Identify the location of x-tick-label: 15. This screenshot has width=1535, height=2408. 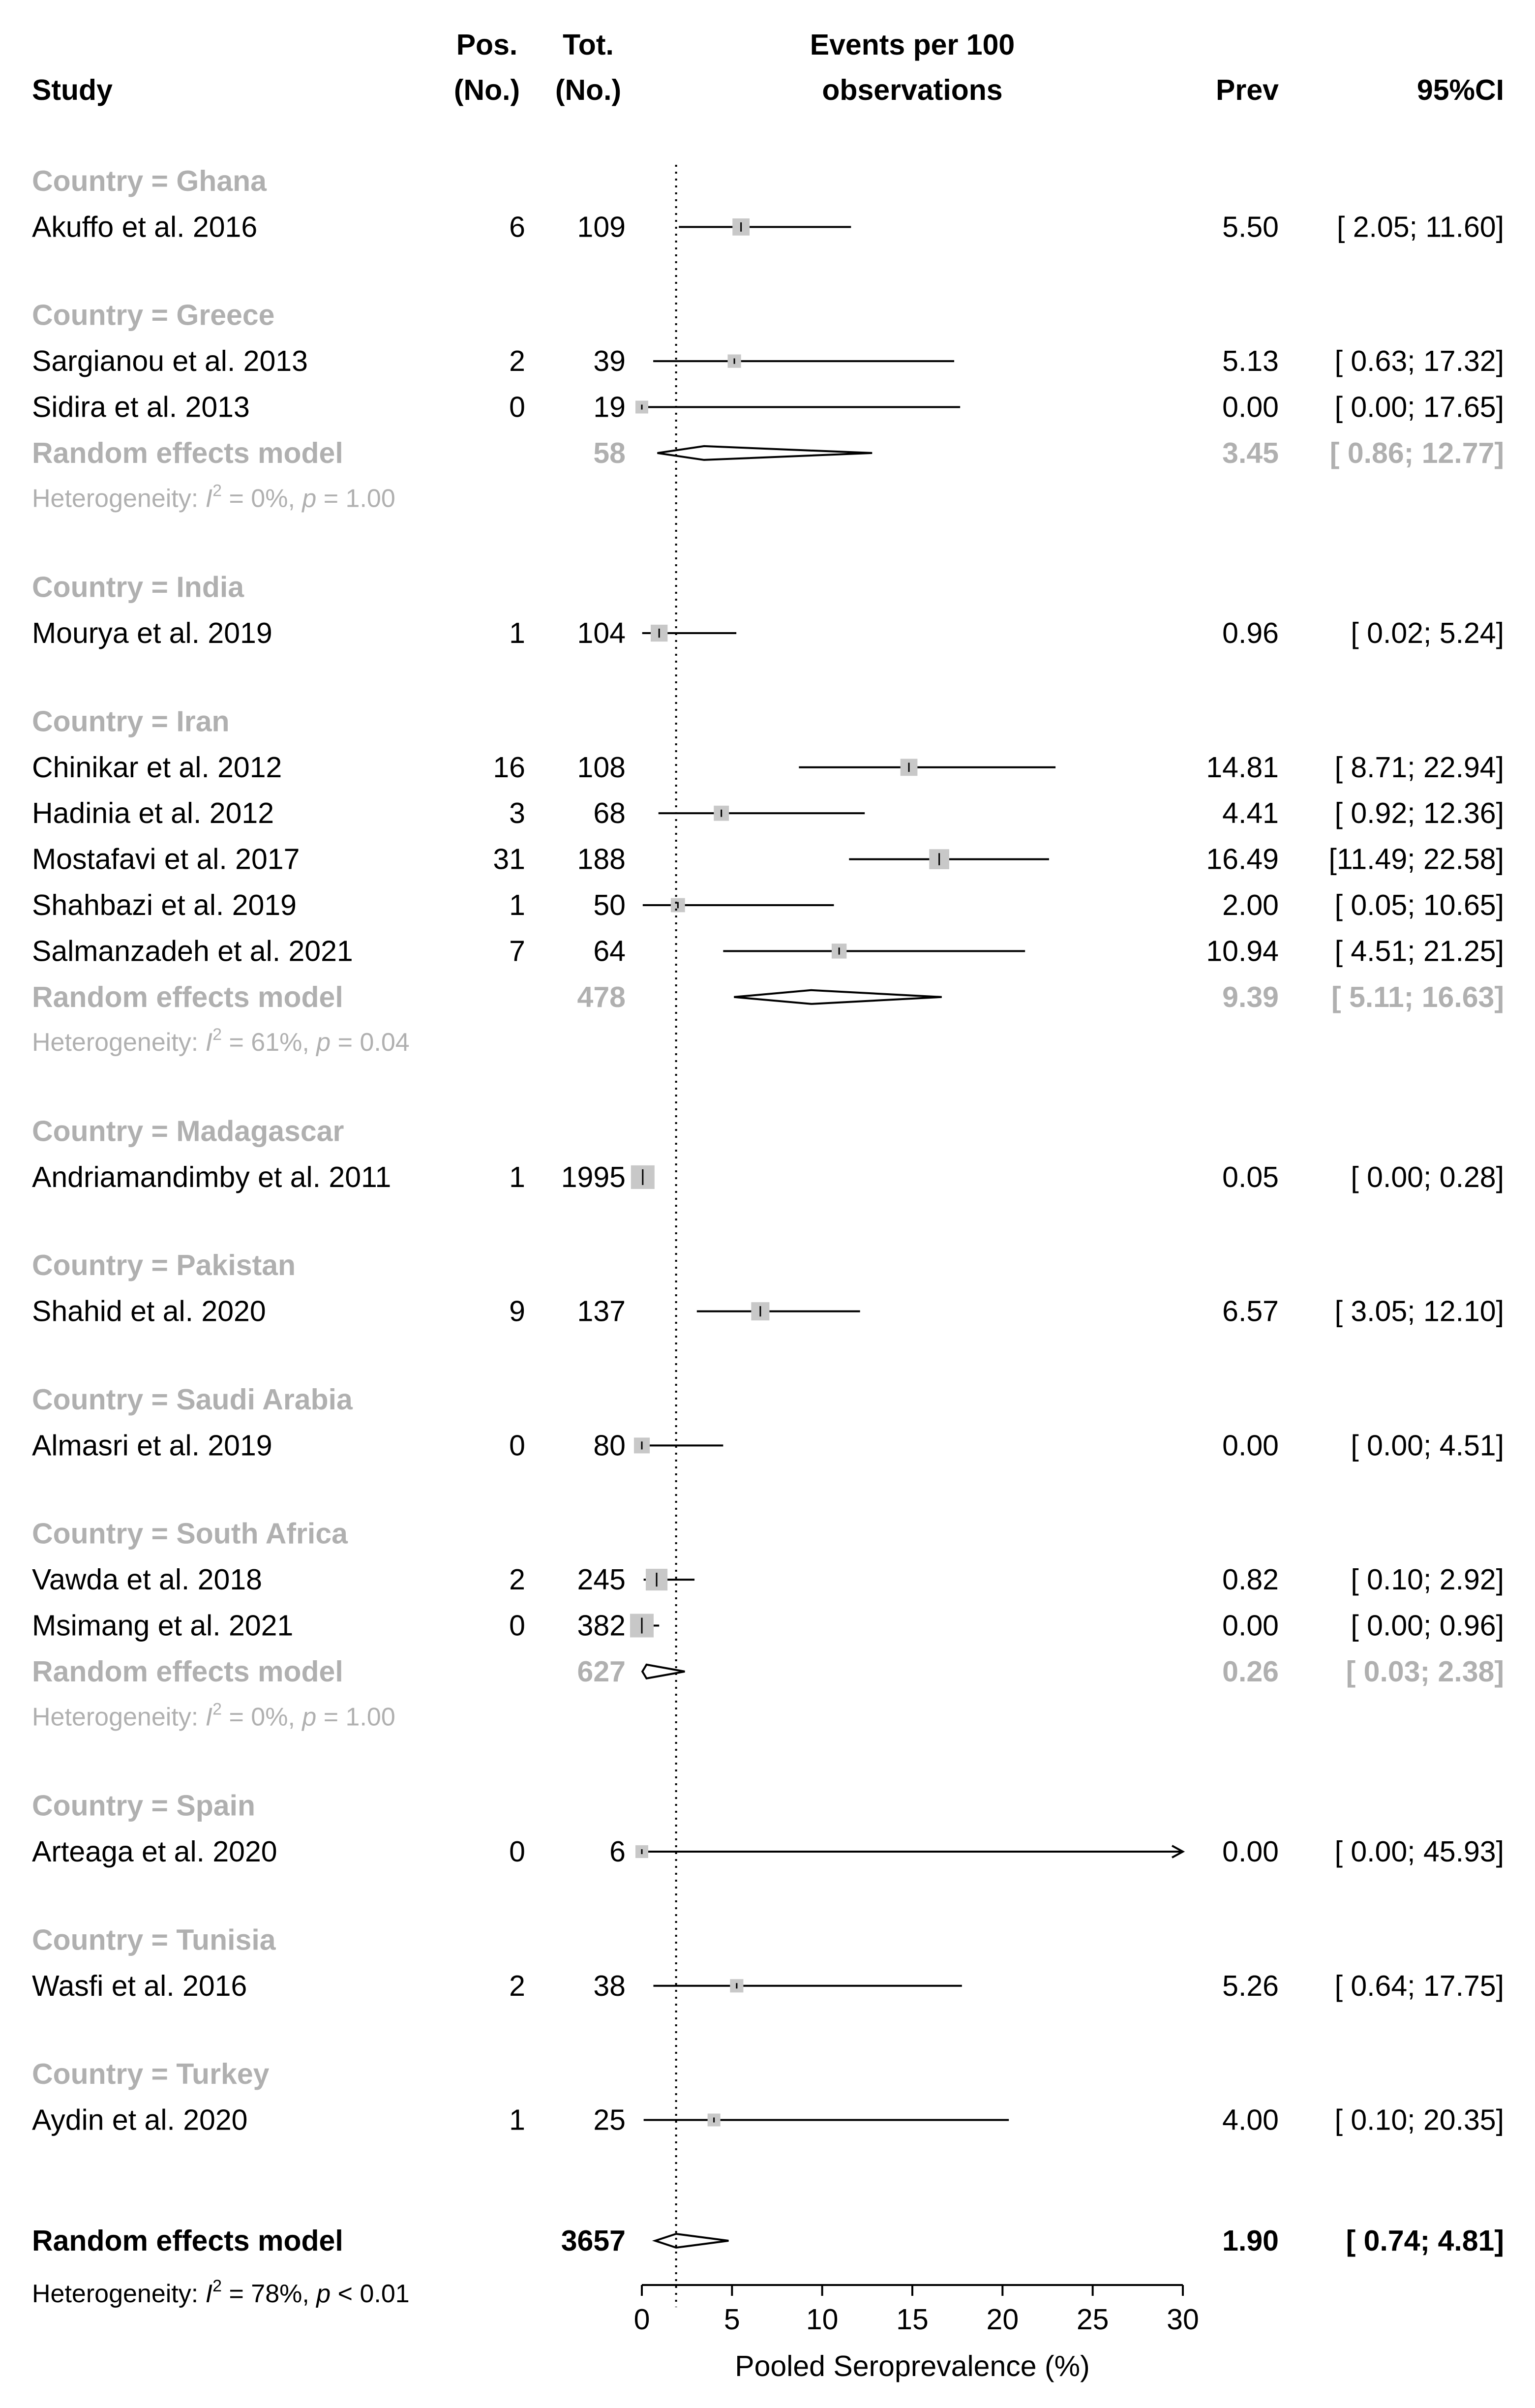
(912, 2319).